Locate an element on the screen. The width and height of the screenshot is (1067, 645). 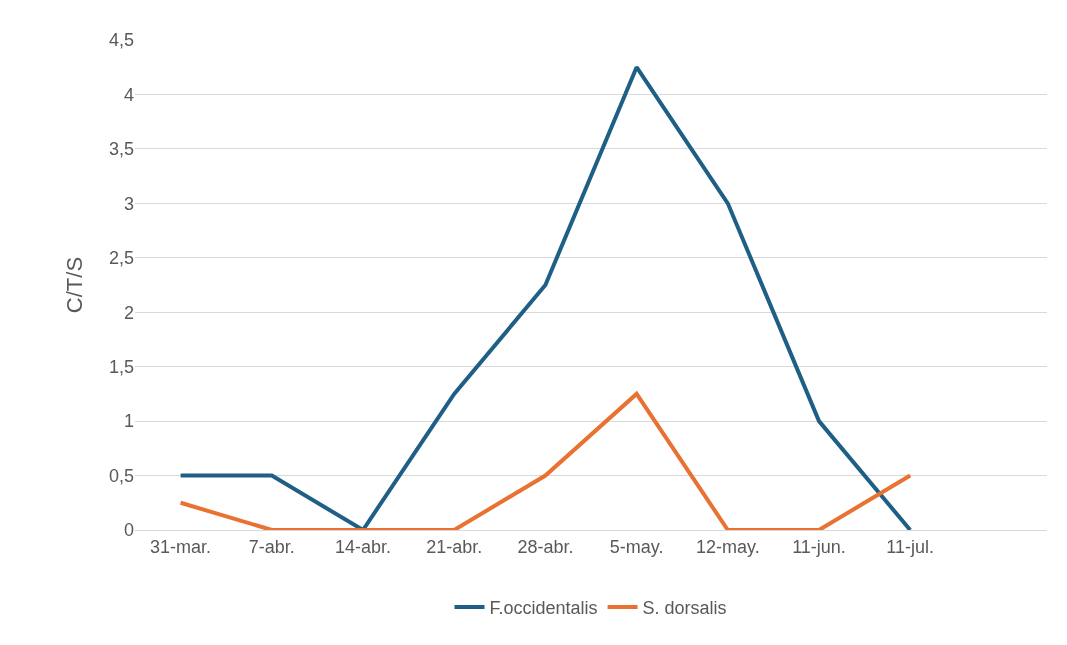
x-tick-label: 14-abr. is located at coordinates (363, 546).